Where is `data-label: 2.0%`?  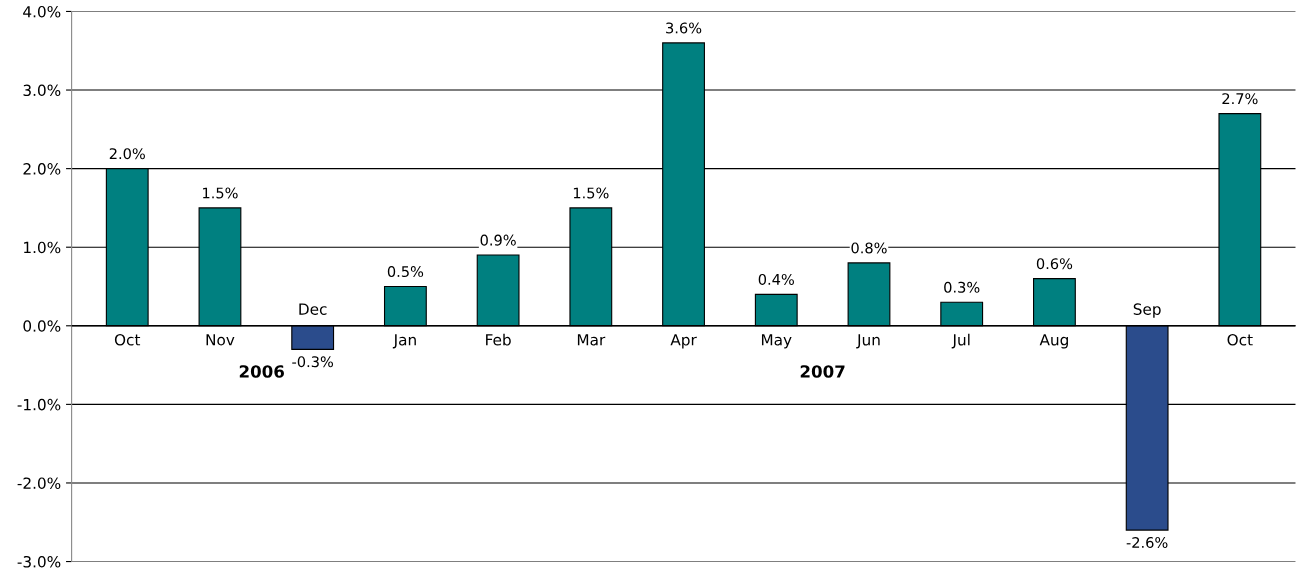
data-label: 2.0% is located at coordinates (127, 154).